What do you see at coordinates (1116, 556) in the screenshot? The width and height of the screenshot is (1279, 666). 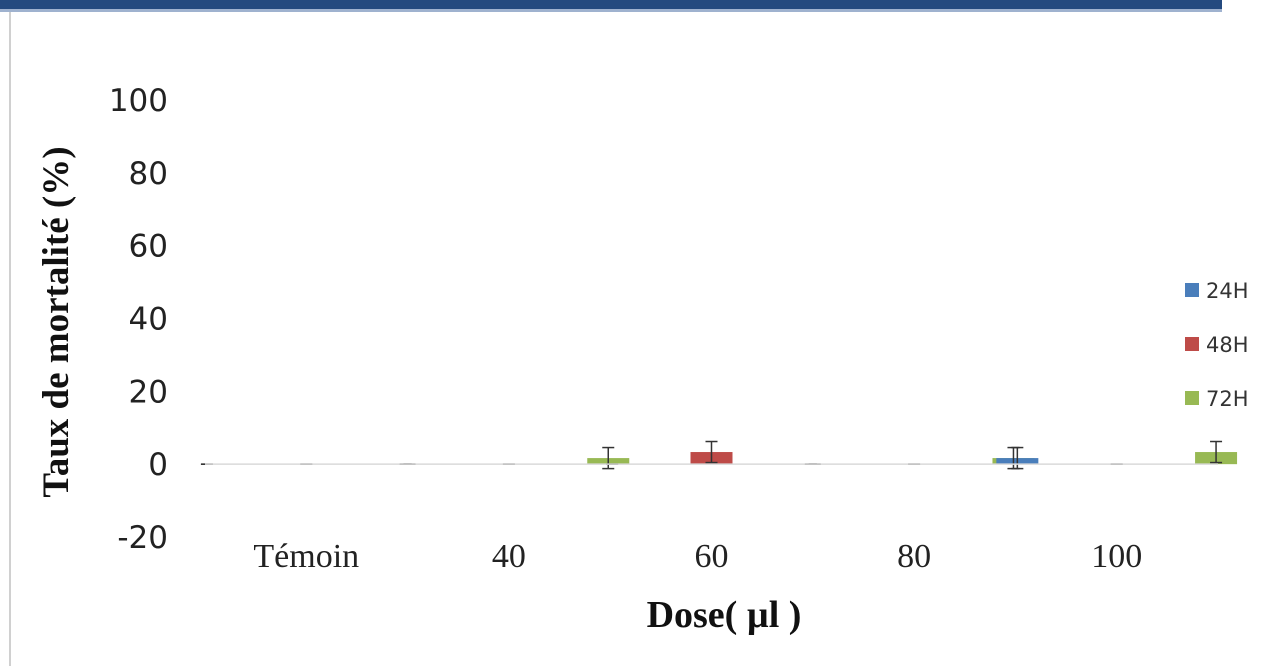 I see `category-label: 100` at bounding box center [1116, 556].